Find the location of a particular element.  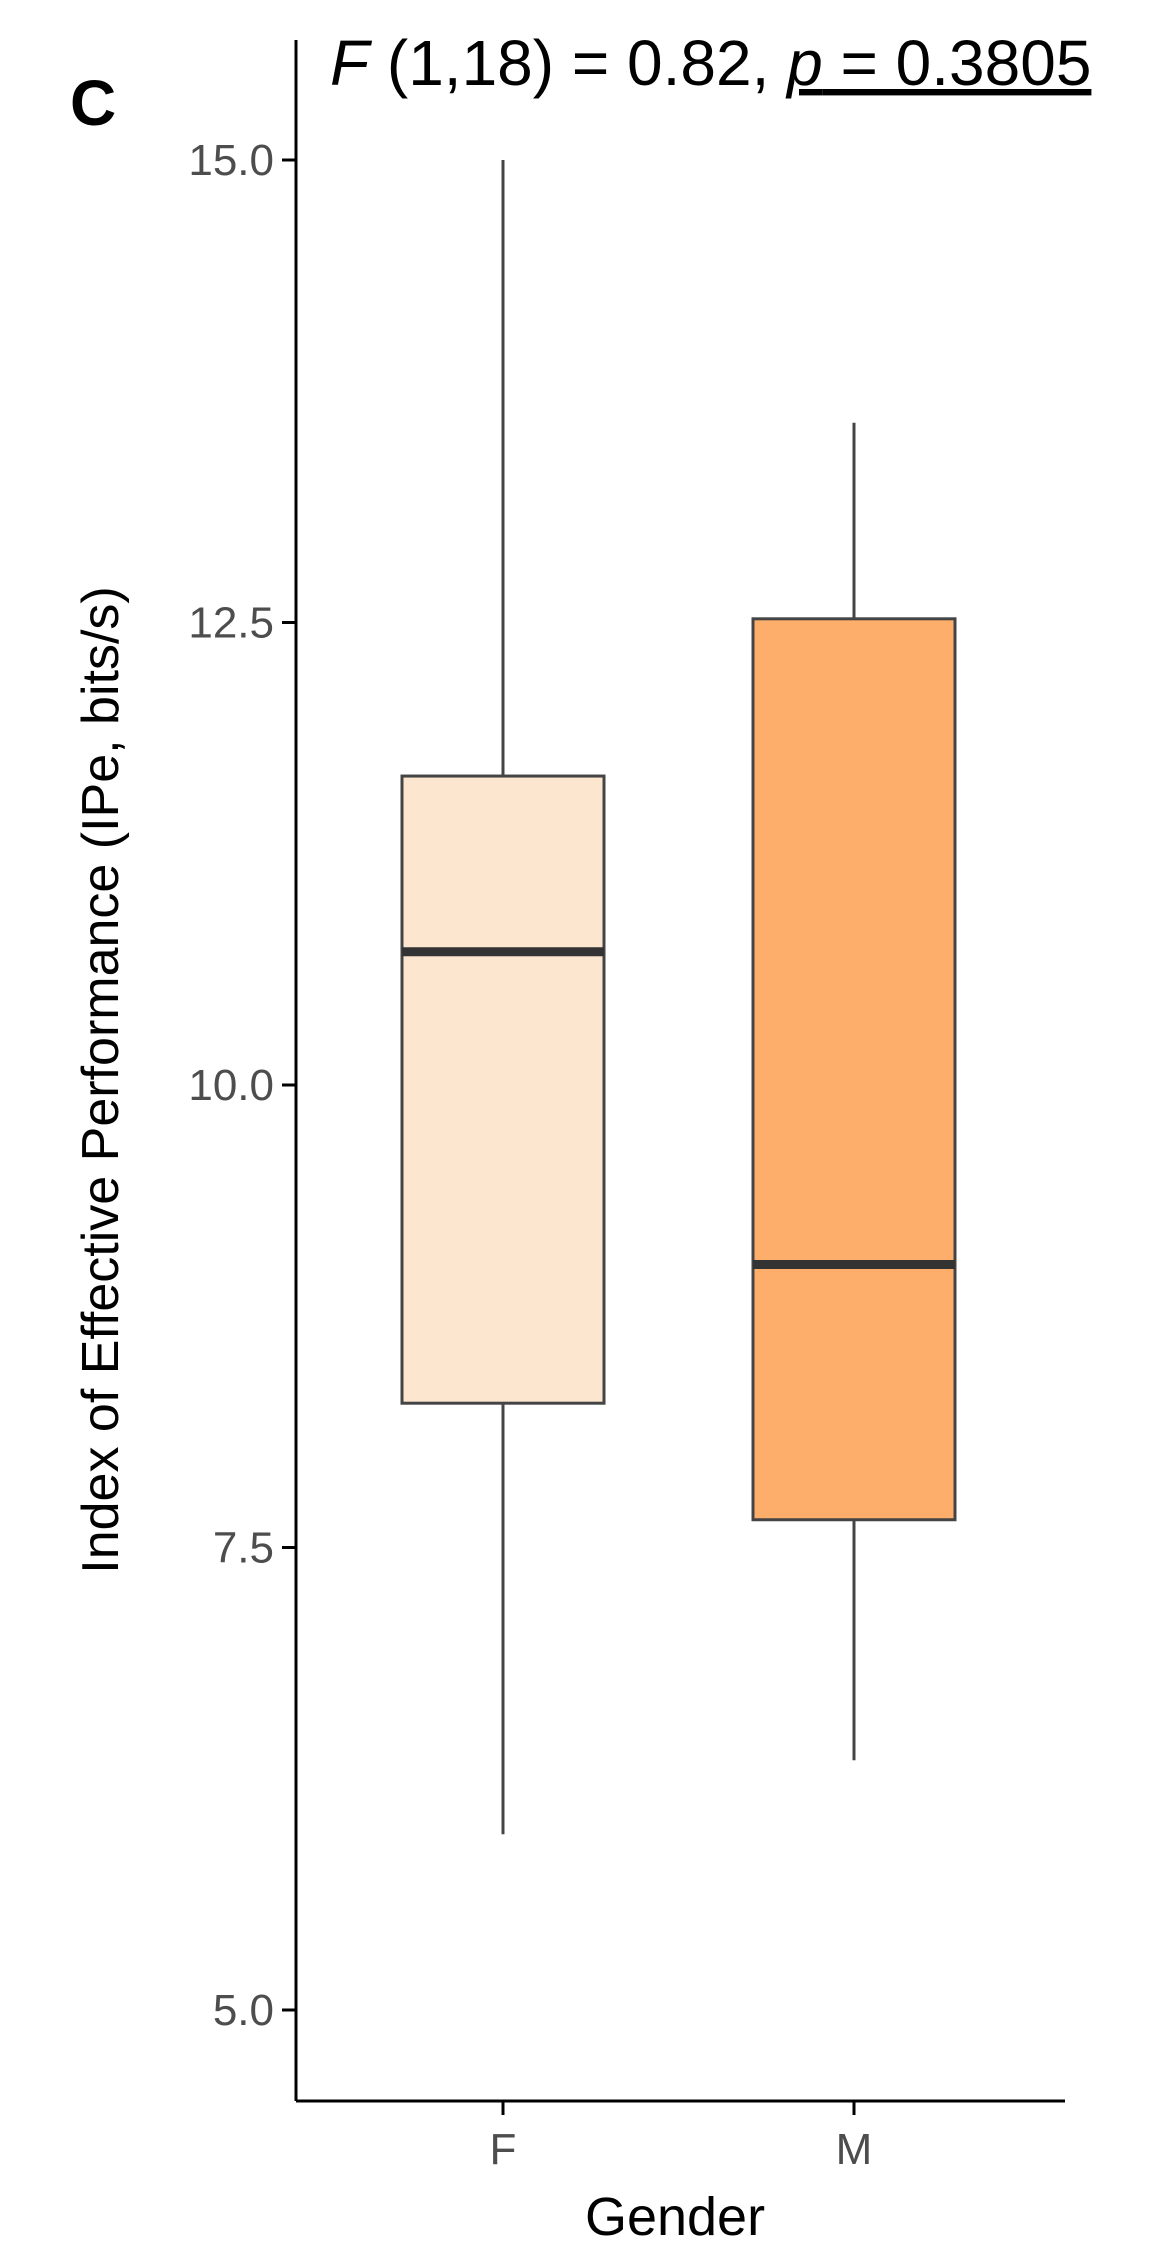

x-axis-title: Gender is located at coordinates (675, 2217).